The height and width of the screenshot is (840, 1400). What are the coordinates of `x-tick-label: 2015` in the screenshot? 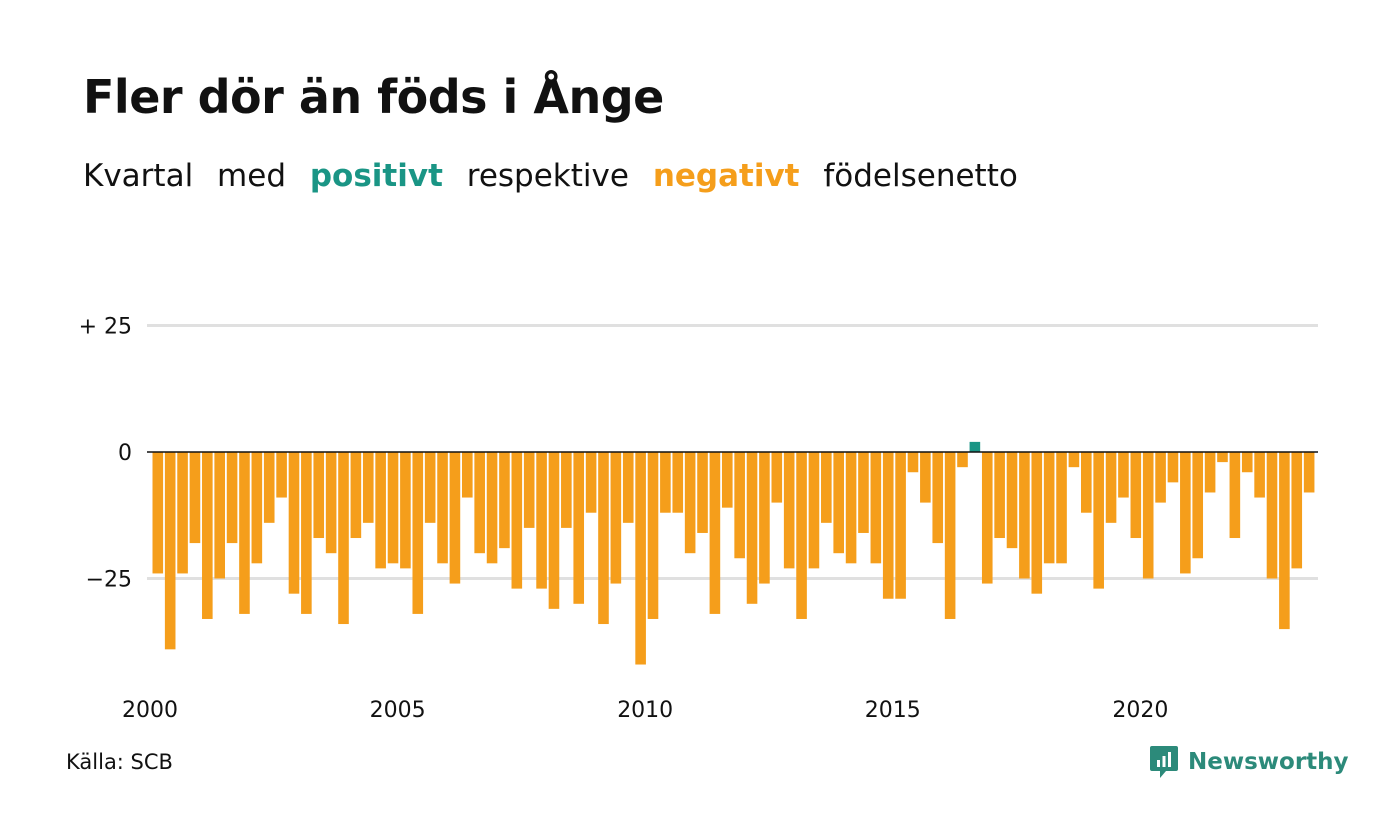 It's located at (893, 710).